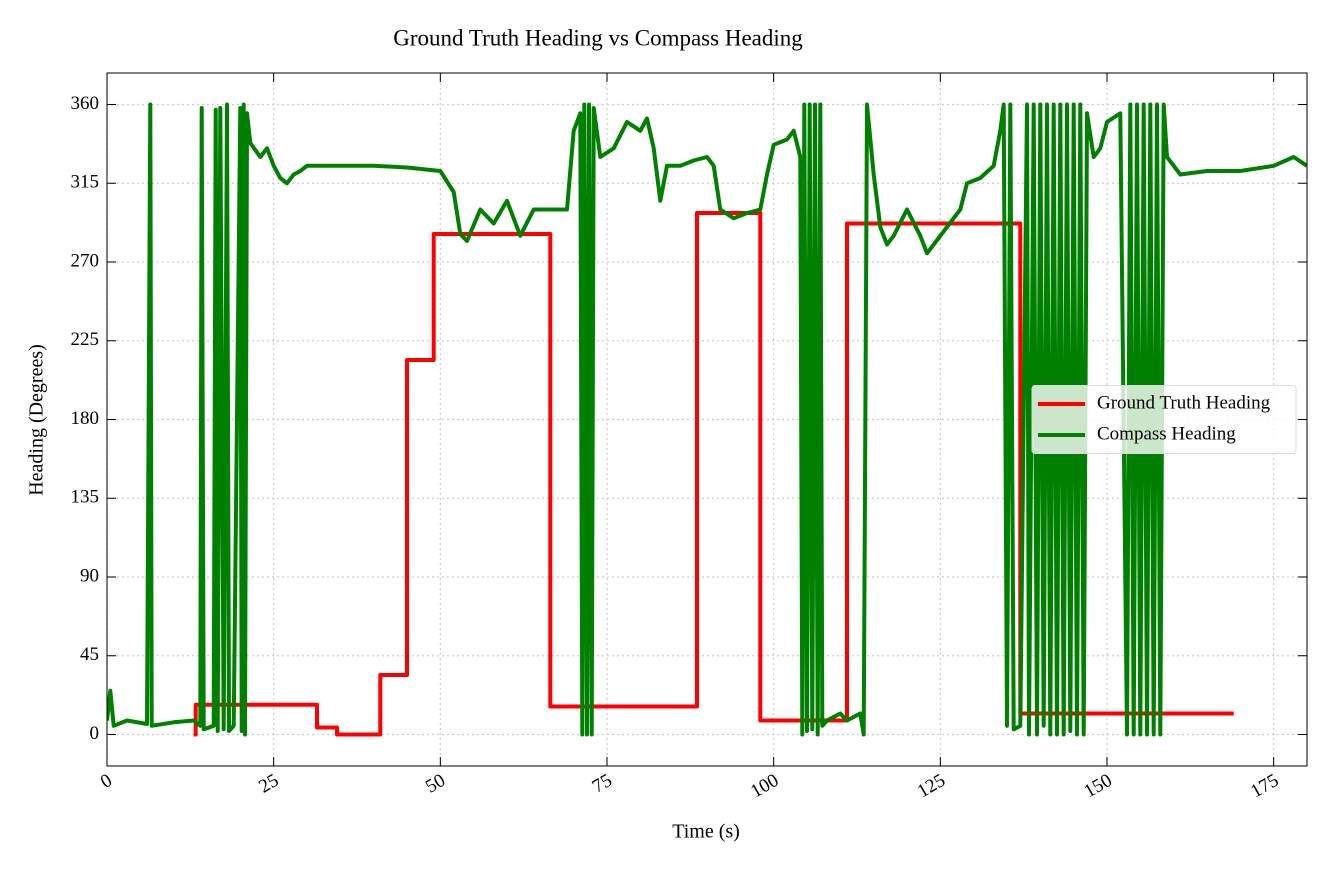  I want to click on x-tick-label: 175, so click(1264, 786).